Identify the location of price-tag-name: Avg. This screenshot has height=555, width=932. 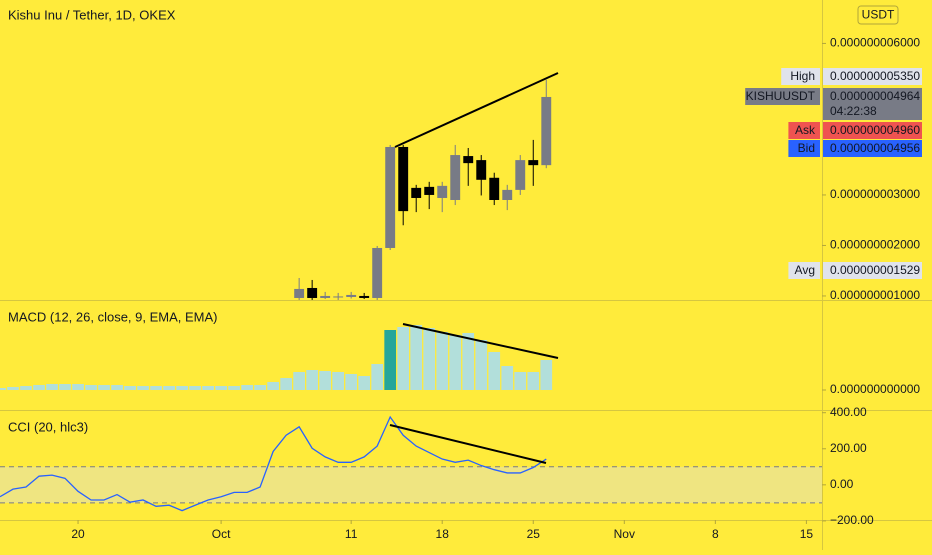
(805, 270).